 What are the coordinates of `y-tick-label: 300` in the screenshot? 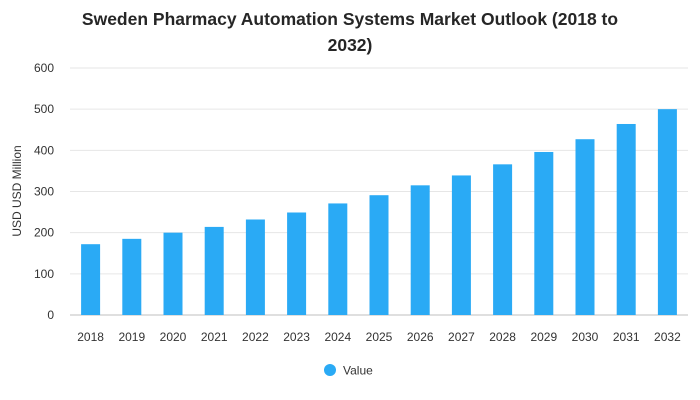 It's located at (44, 192).